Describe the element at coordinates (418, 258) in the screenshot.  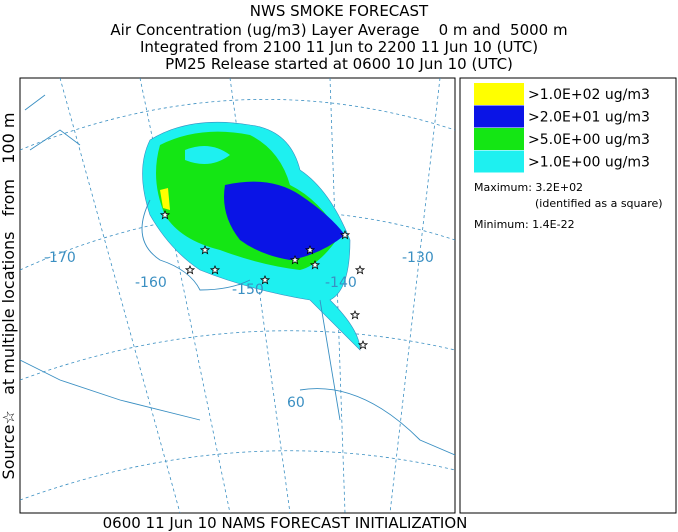
I see `graticule-label: -130` at that location.